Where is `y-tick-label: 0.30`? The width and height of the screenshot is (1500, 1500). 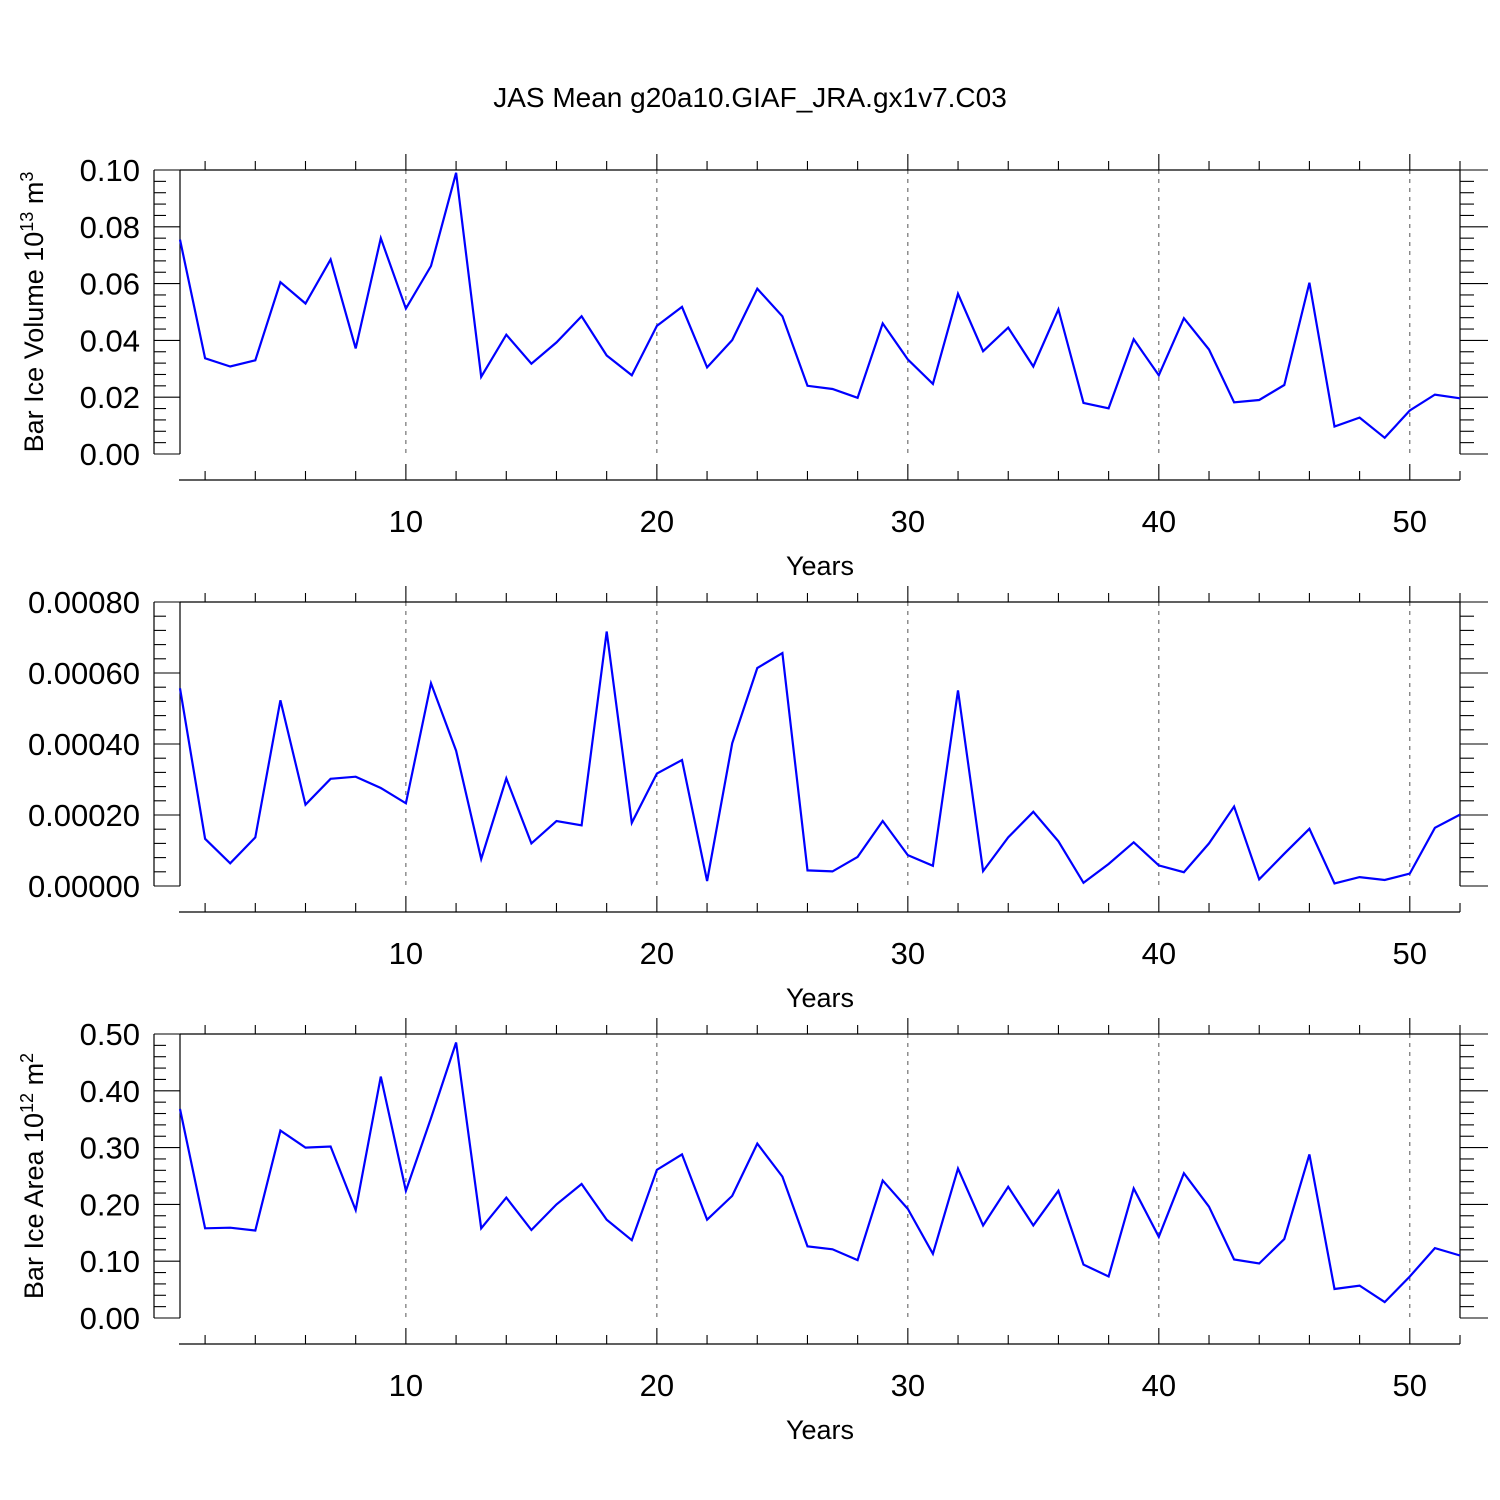
y-tick-label: 0.30 is located at coordinates (110, 1148).